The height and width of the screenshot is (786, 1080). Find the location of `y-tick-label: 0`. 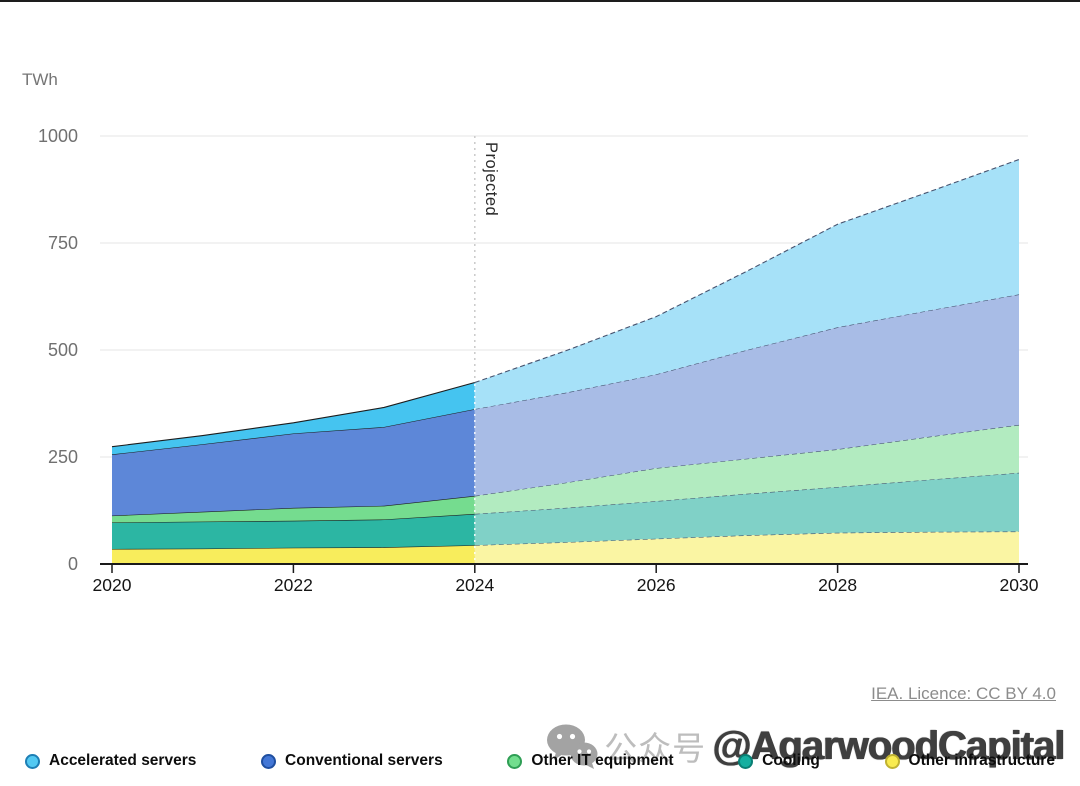

y-tick-label: 0 is located at coordinates (72, 564).